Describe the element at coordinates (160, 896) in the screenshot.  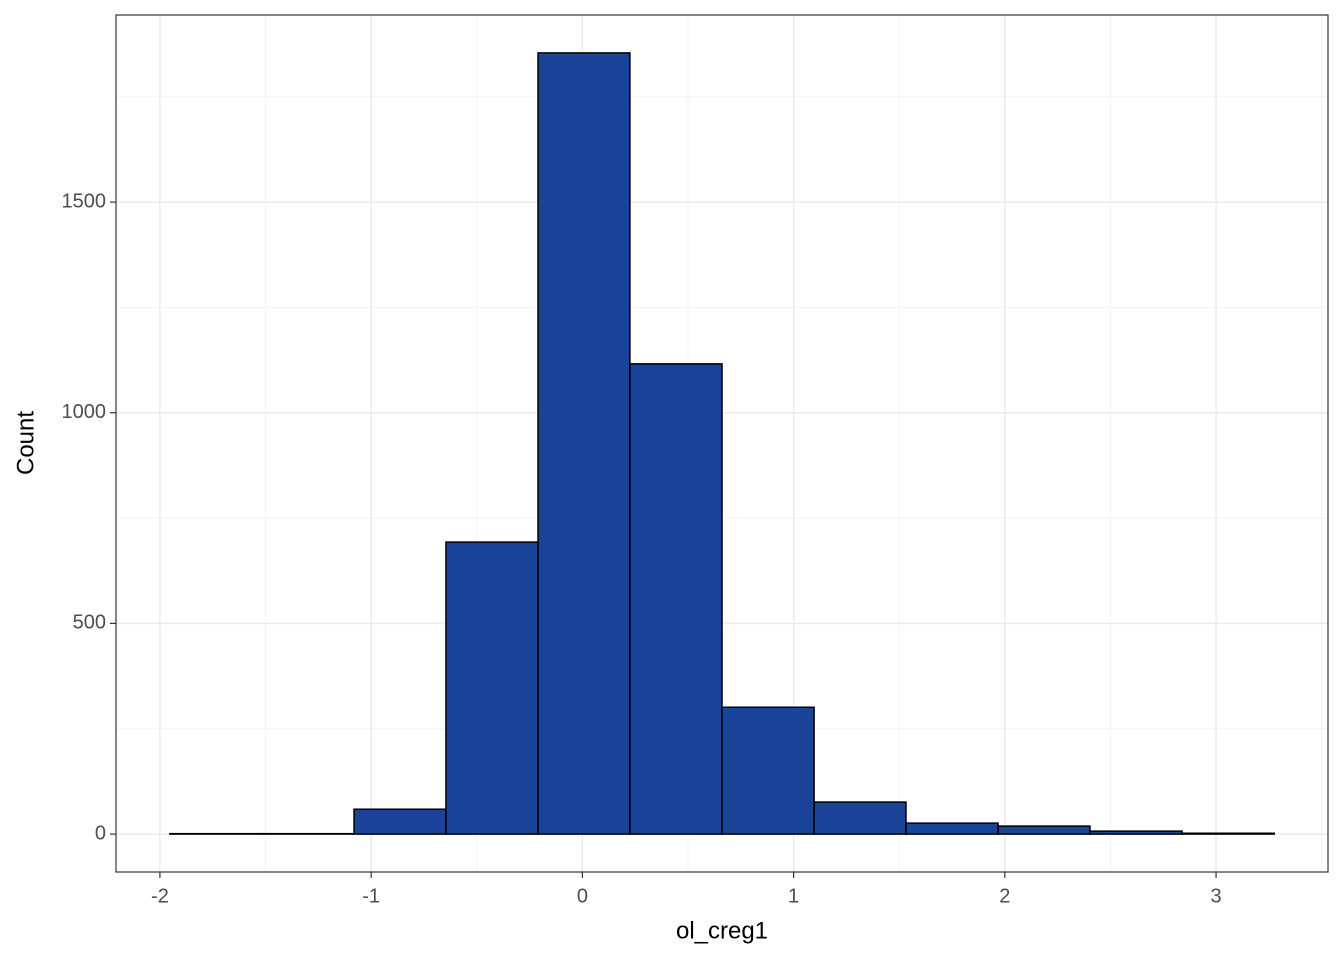
I see `x-tick-label: -2` at that location.